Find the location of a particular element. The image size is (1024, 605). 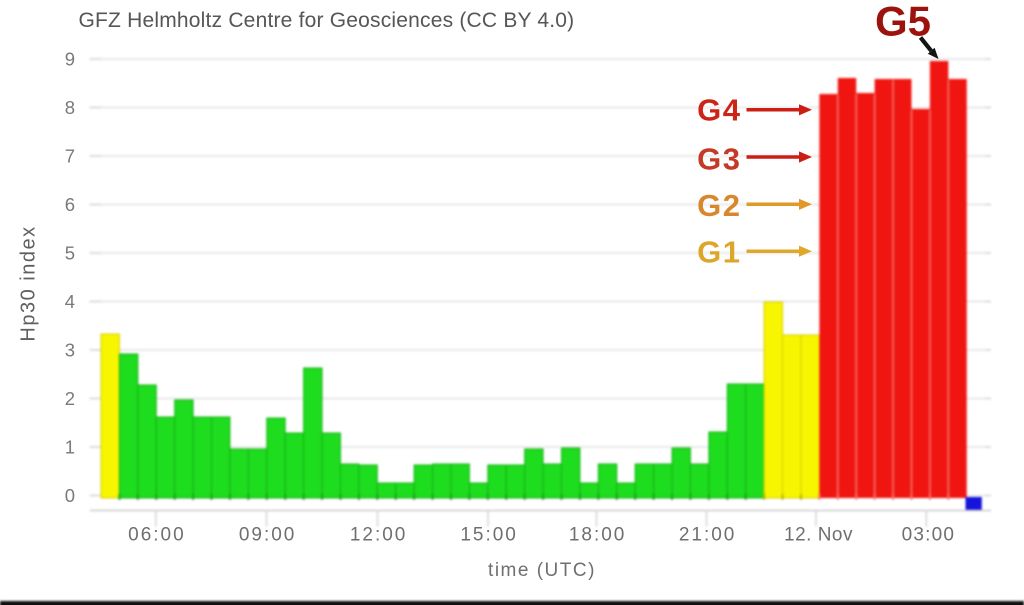

svg-text: 2 is located at coordinates (70, 398).